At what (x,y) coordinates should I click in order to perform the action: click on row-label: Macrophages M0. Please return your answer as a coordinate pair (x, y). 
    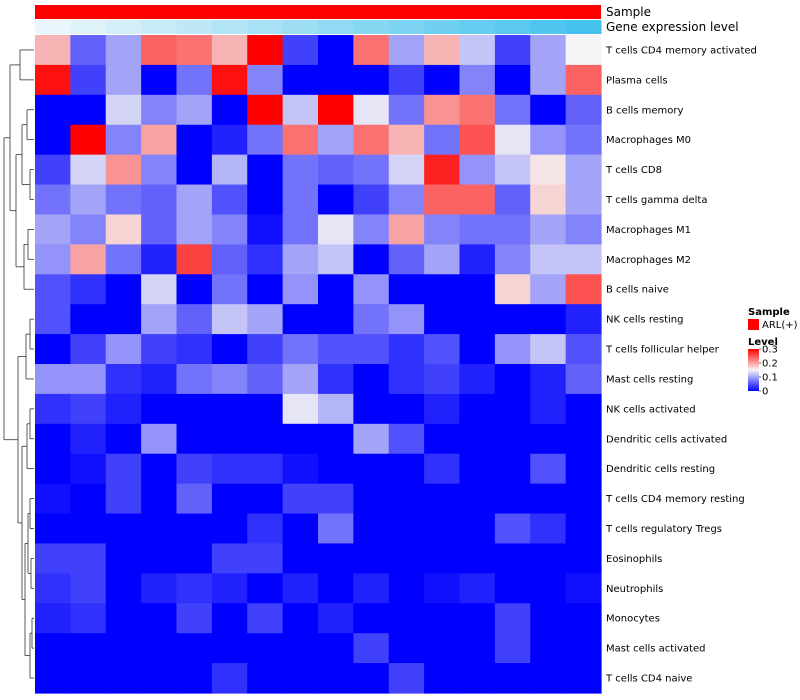
    Looking at the image, I should click on (648, 140).